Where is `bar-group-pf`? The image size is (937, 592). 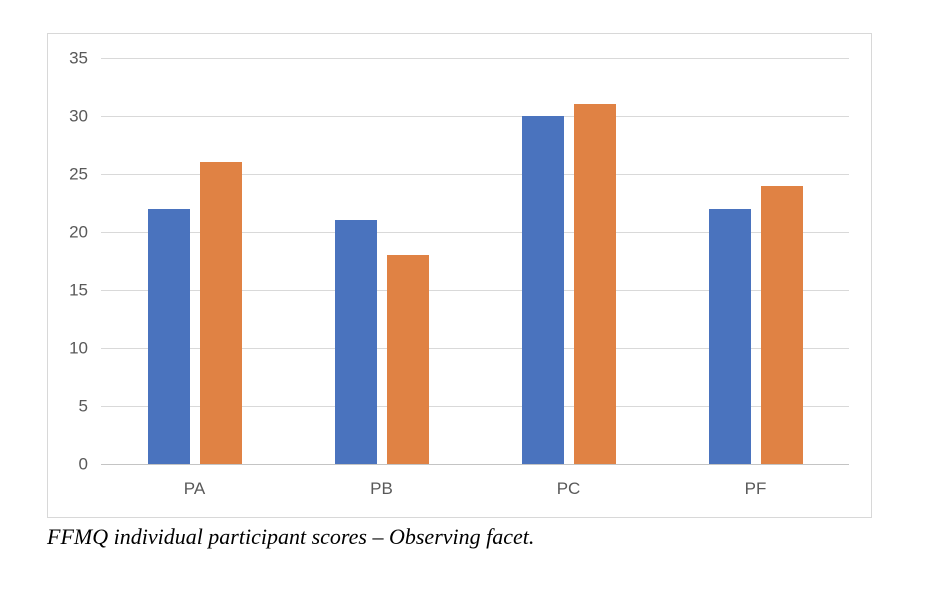 bar-group-pf is located at coordinates (755, 261).